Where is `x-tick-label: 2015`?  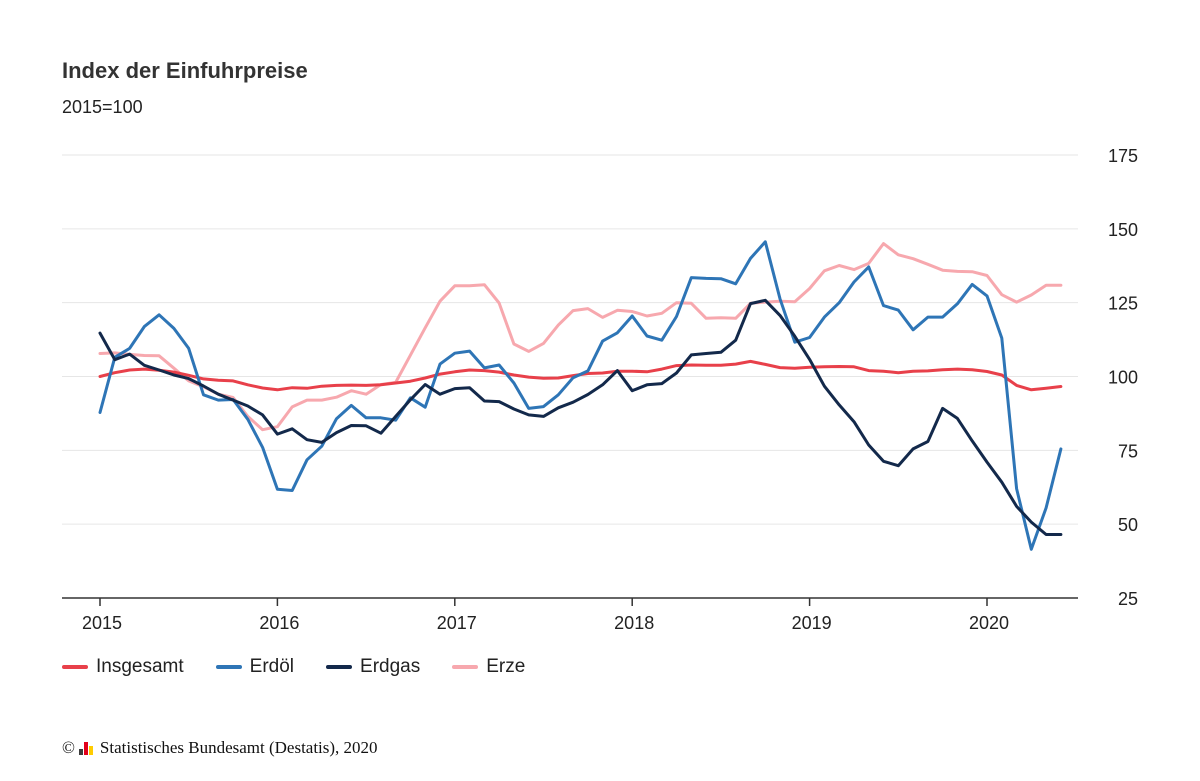
x-tick-label: 2015 is located at coordinates (102, 623).